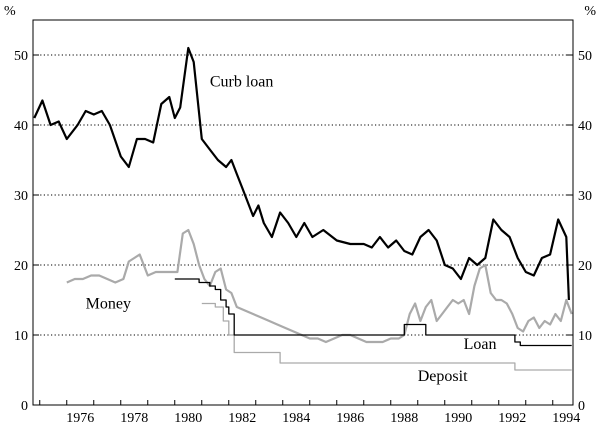 This screenshot has height=427, width=600. What do you see at coordinates (24, 406) in the screenshot?
I see `y-tick-label-left: 0` at bounding box center [24, 406].